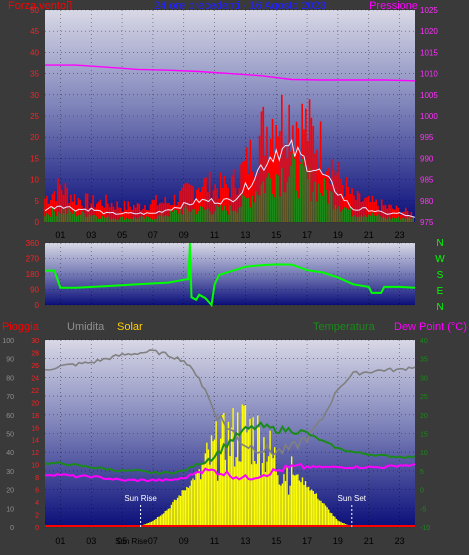 The width and height of the screenshot is (469, 555). What do you see at coordinates (8, 341) in the screenshot?
I see `humidity-tick-label: 100` at bounding box center [8, 341].